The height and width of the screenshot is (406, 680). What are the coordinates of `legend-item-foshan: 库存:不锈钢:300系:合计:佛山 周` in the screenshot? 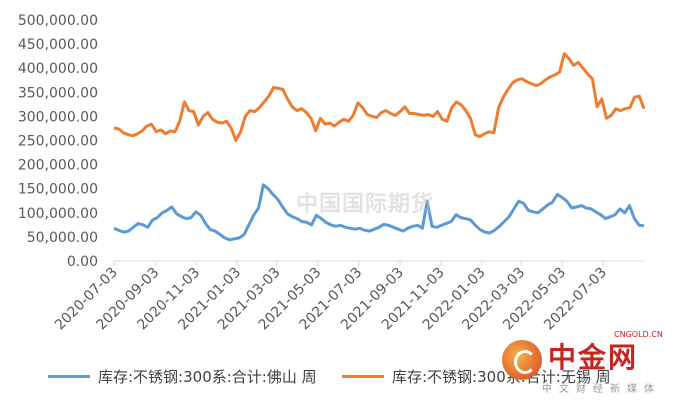 It's located at (182, 376).